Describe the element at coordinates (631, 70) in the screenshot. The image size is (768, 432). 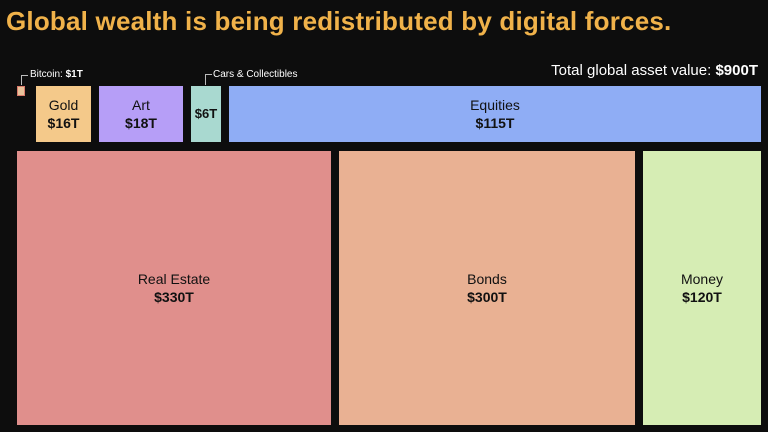
I see `total-asset-label: Total global asset value:` at that location.